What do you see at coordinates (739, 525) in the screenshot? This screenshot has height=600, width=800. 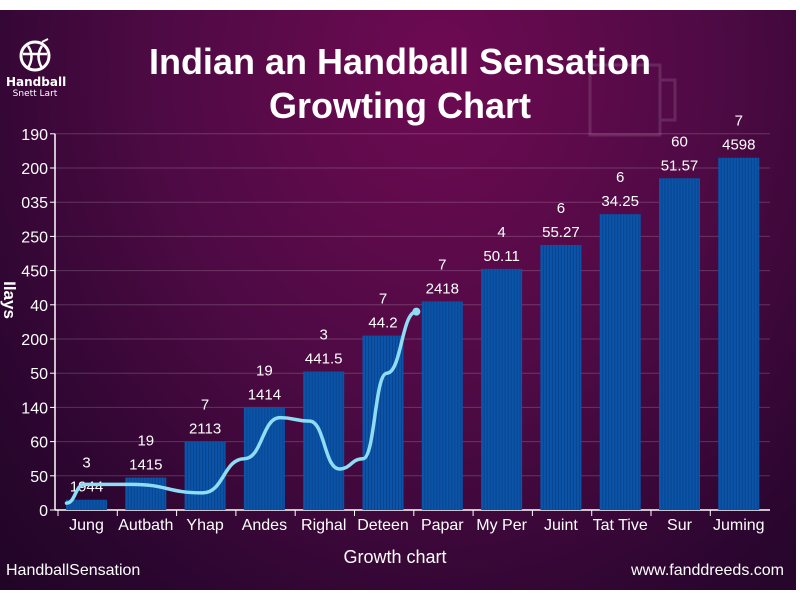 I see `x-tick-label: Juming` at bounding box center [739, 525].